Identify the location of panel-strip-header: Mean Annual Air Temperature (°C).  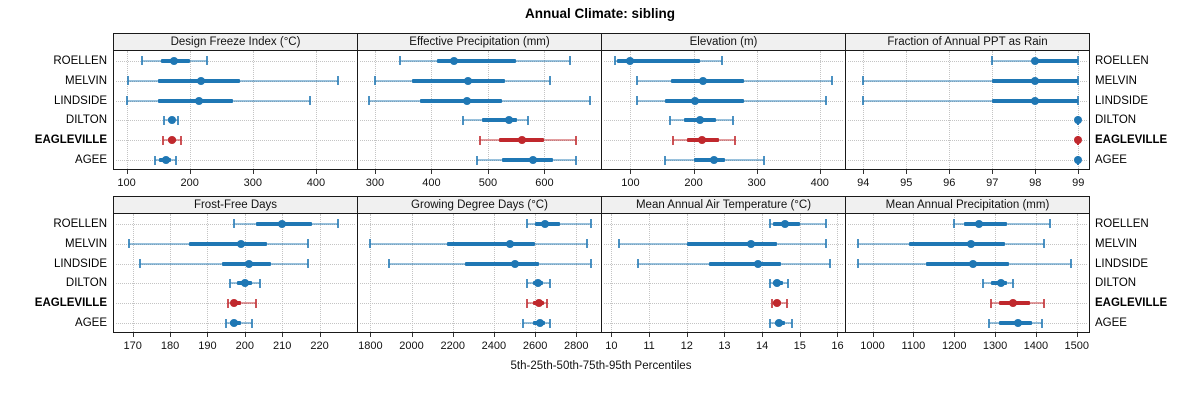
(723, 205).